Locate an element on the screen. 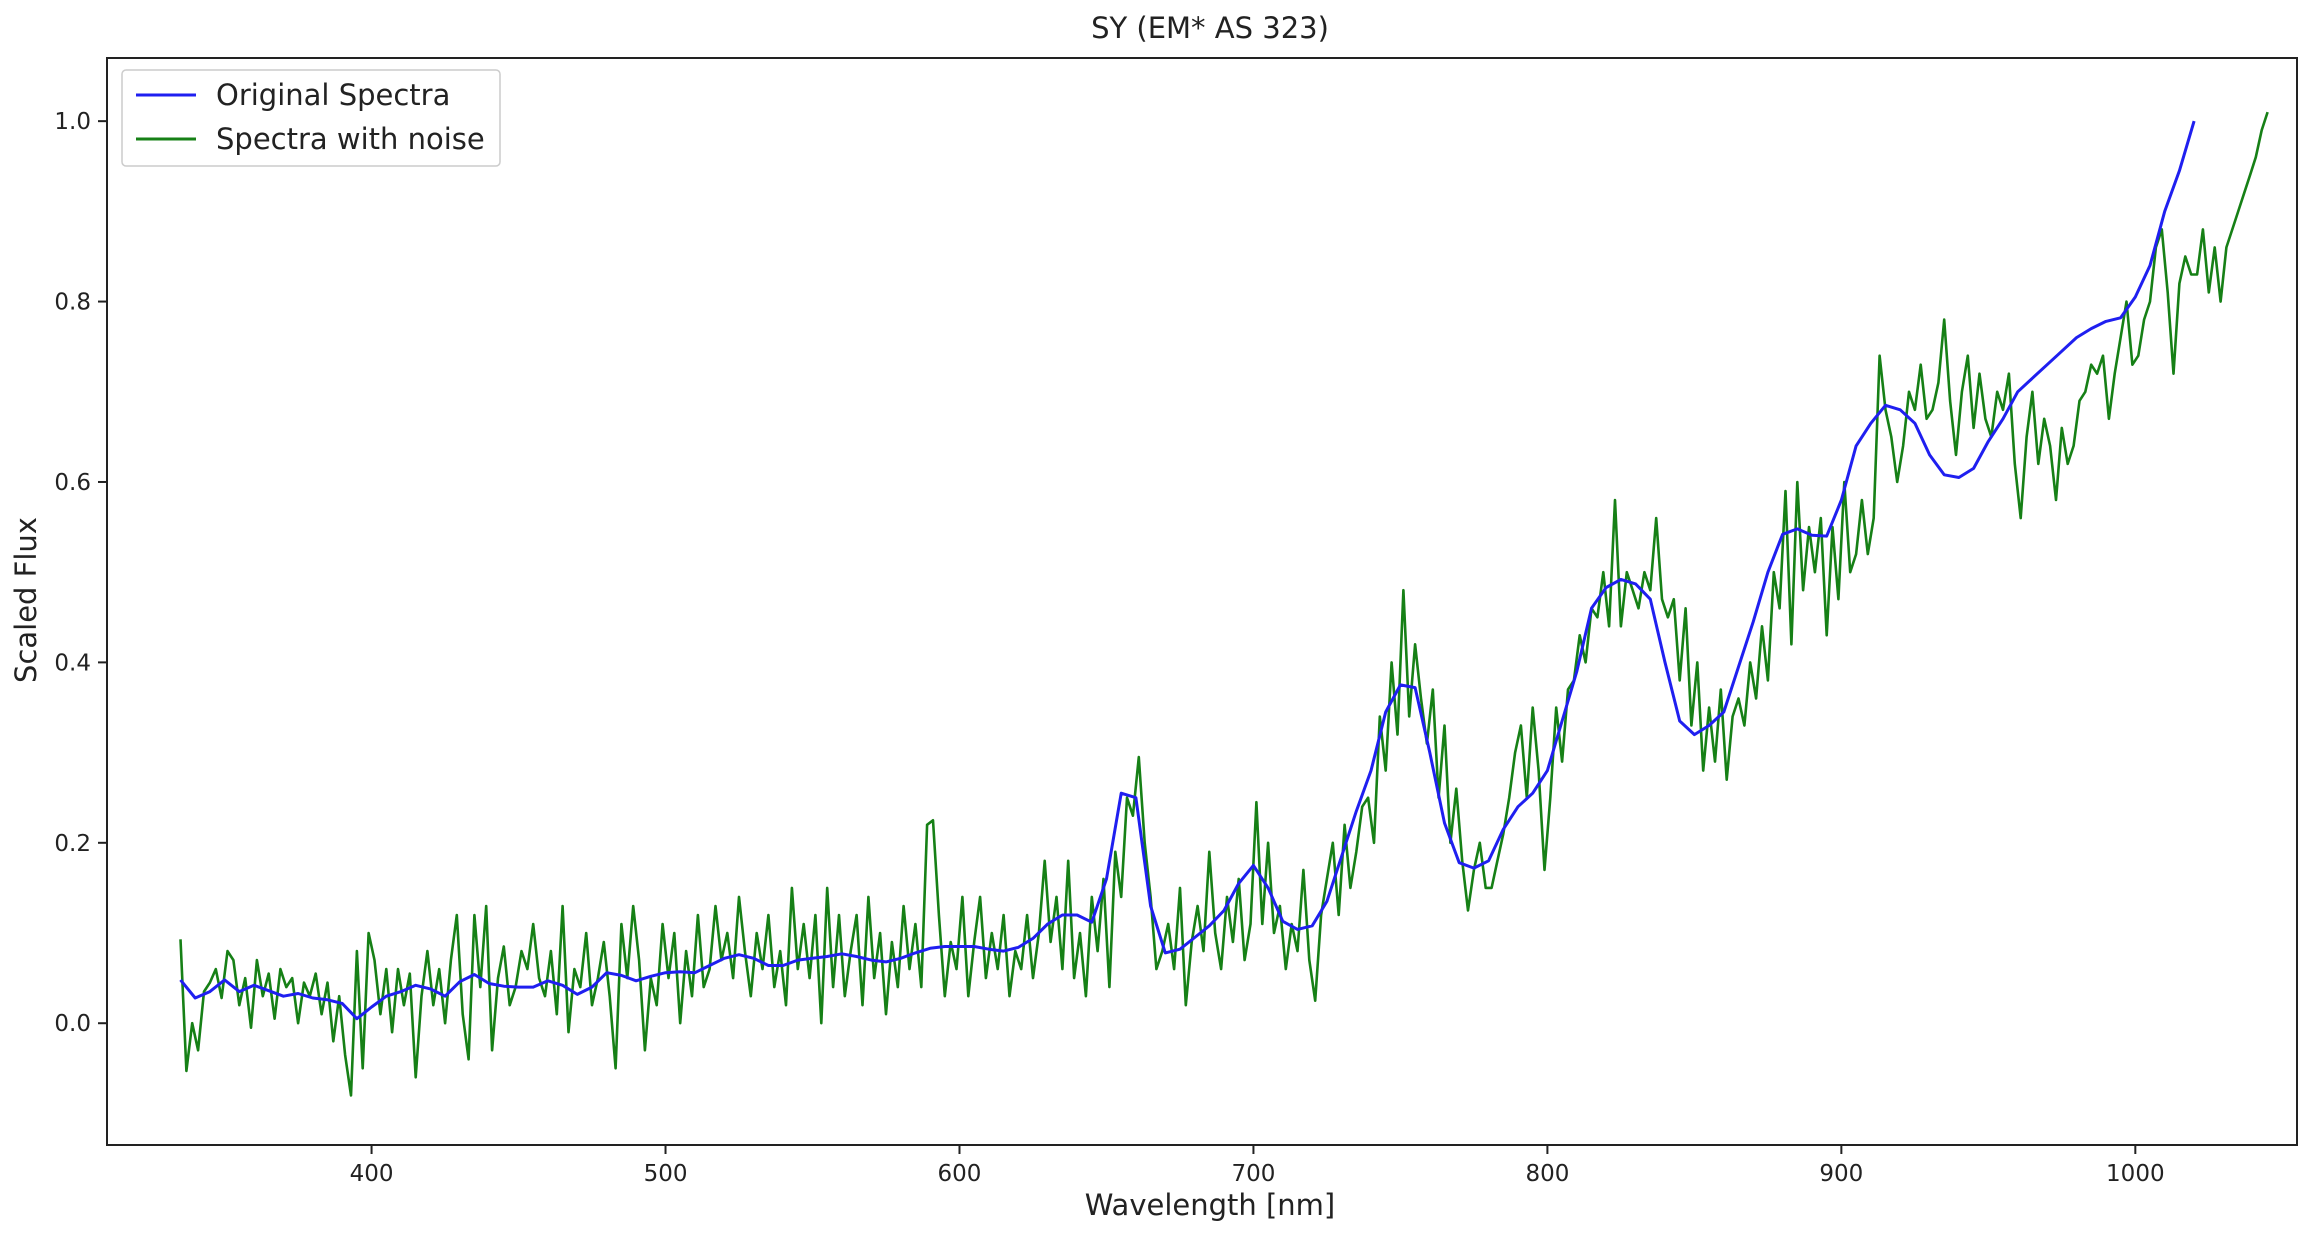 This screenshot has width=2310, height=1237. legend: Original Spectra Spectra with noise is located at coordinates (311, 118).